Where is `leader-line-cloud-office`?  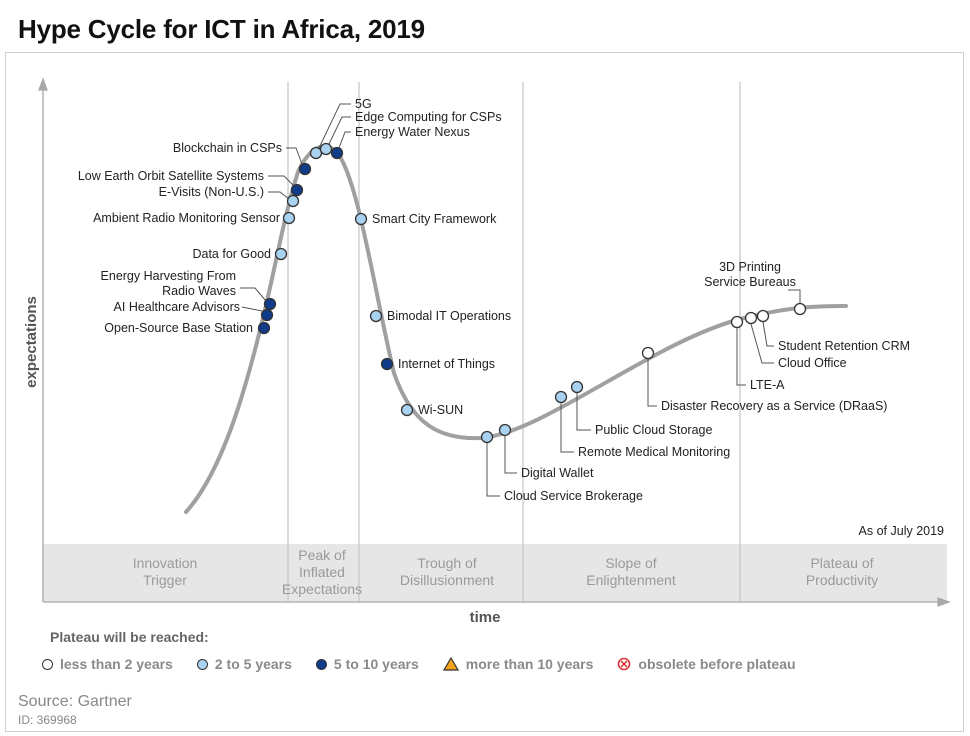
leader-line-cloud-office is located at coordinates (762, 343).